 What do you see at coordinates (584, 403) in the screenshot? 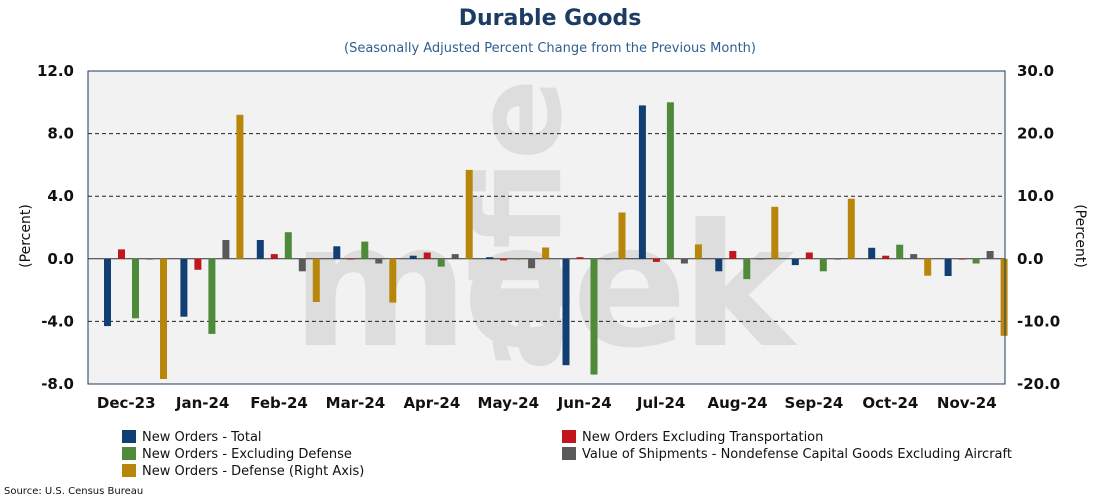
I see `category-label: Jun-24` at bounding box center [584, 403].